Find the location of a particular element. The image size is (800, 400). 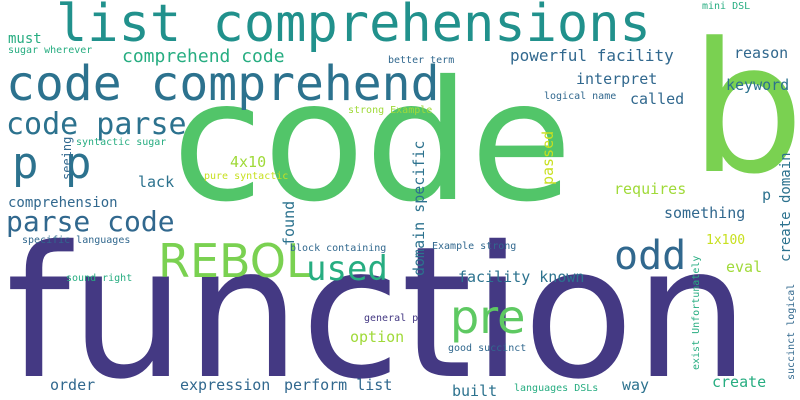

word-syntactic-sugar: syntactic sugar is located at coordinates (121, 142).